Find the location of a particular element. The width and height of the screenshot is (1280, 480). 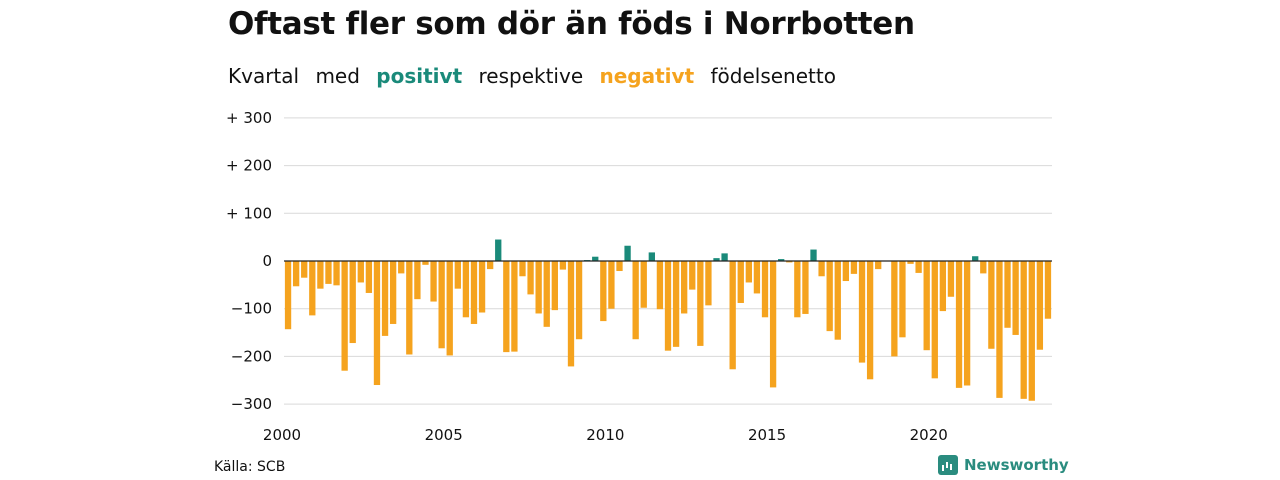

subtitle-word: födelsenetto is located at coordinates (773, 76).